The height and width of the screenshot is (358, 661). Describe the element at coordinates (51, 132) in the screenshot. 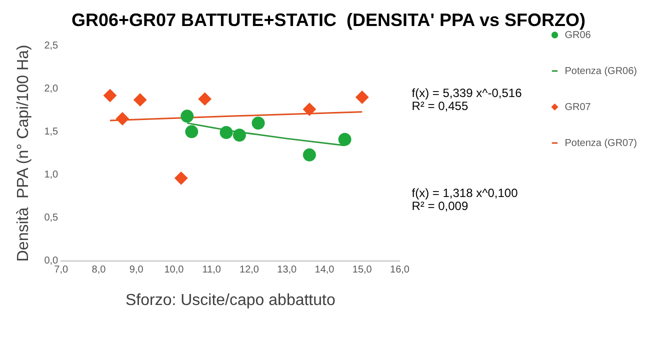

I see `y-tick-label: 1,5` at that location.